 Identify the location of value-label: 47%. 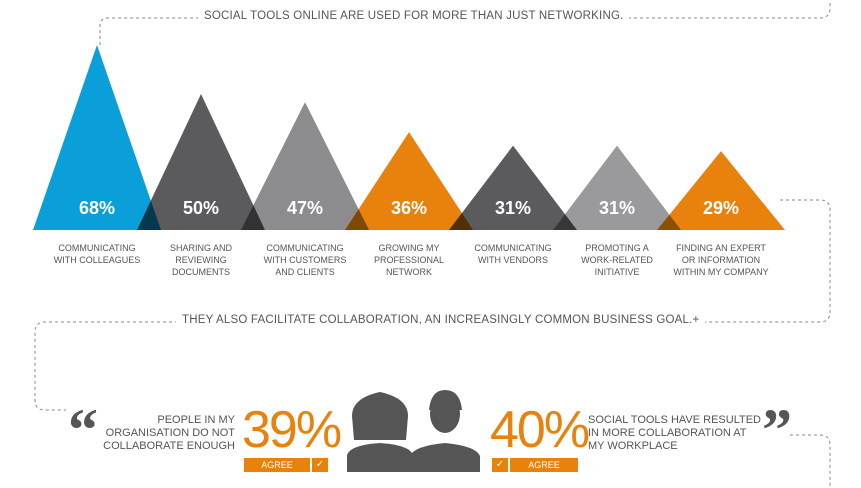
(305, 208).